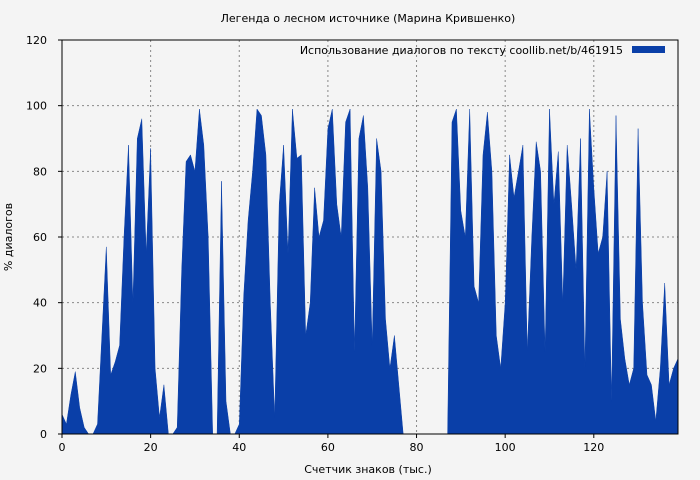  I want to click on y-ticks: 0 20 40 60 80 100 120, so click(44, 237).